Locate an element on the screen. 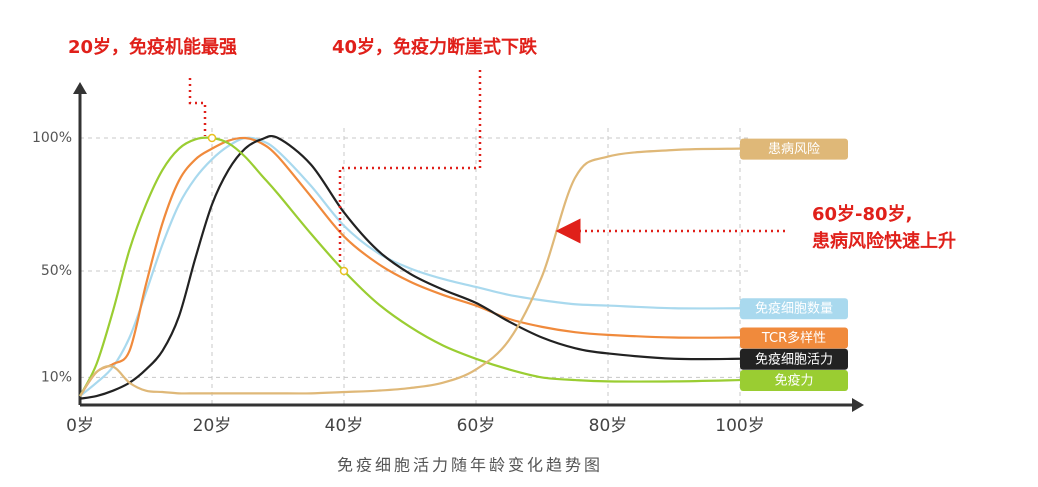  x-tick-label: 100岁 is located at coordinates (739, 426).